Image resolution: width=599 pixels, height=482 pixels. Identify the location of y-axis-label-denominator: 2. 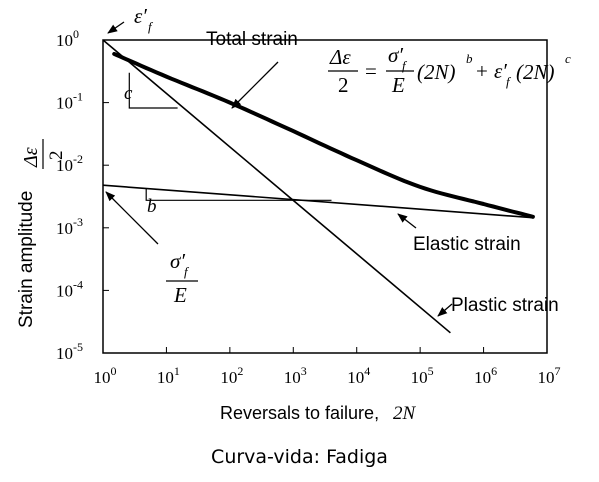
(56, 156).